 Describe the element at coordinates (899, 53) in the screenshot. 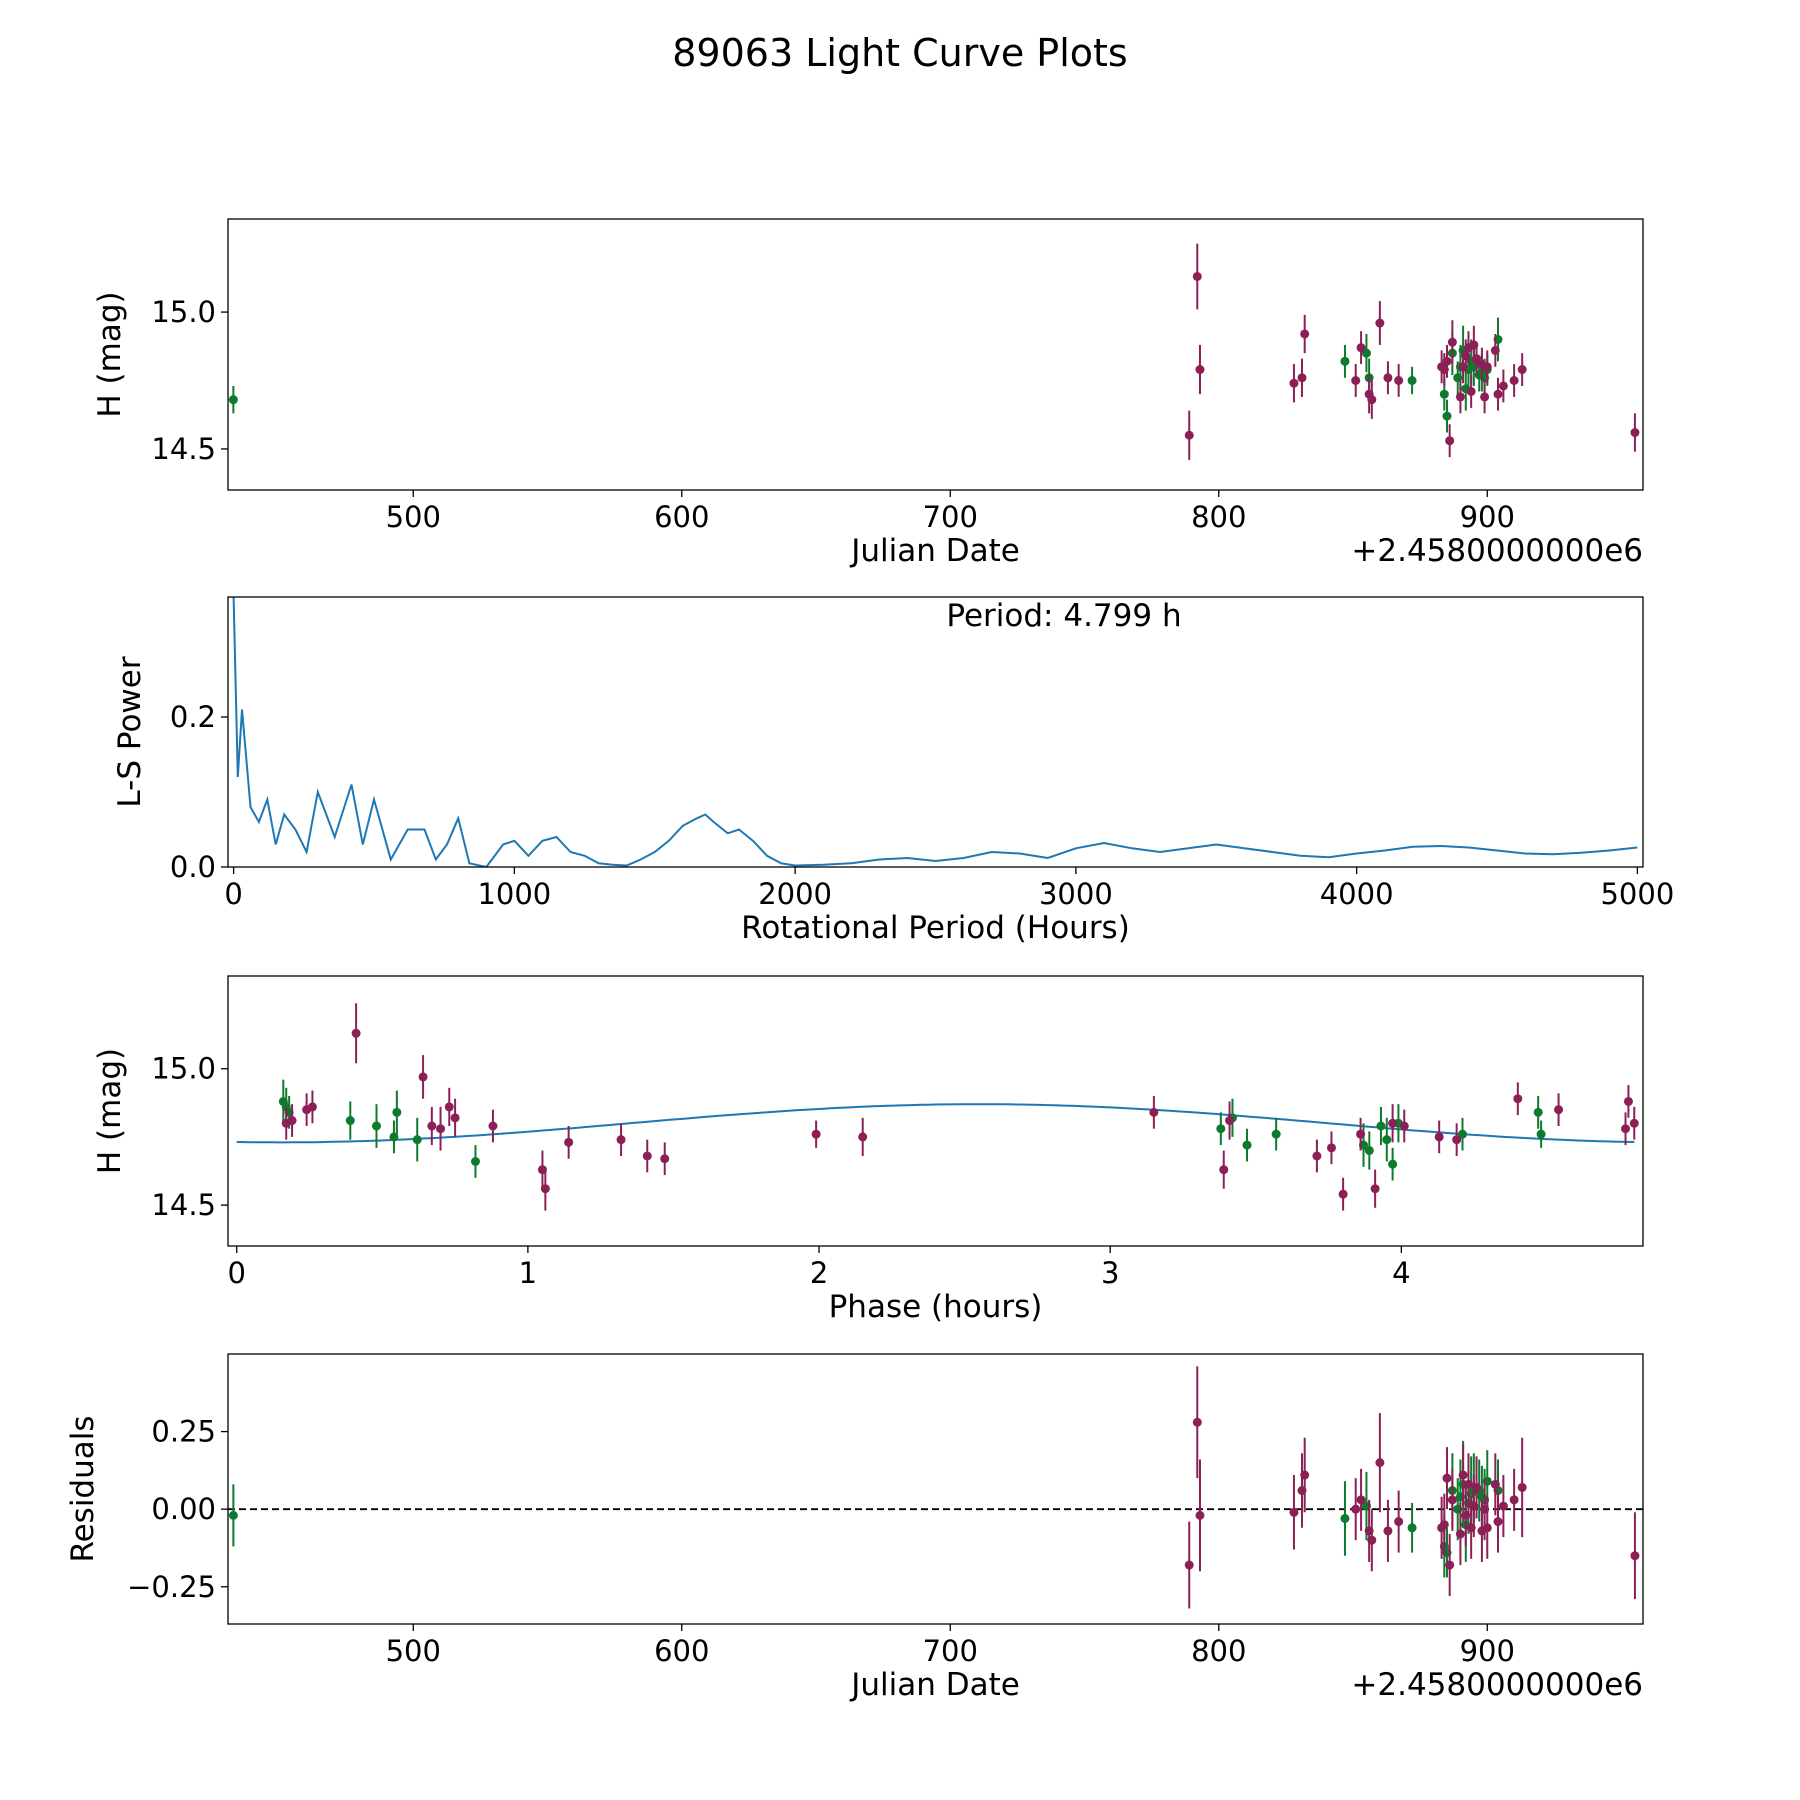

I see `figure-title: 89063 Light Curve Plots` at that location.